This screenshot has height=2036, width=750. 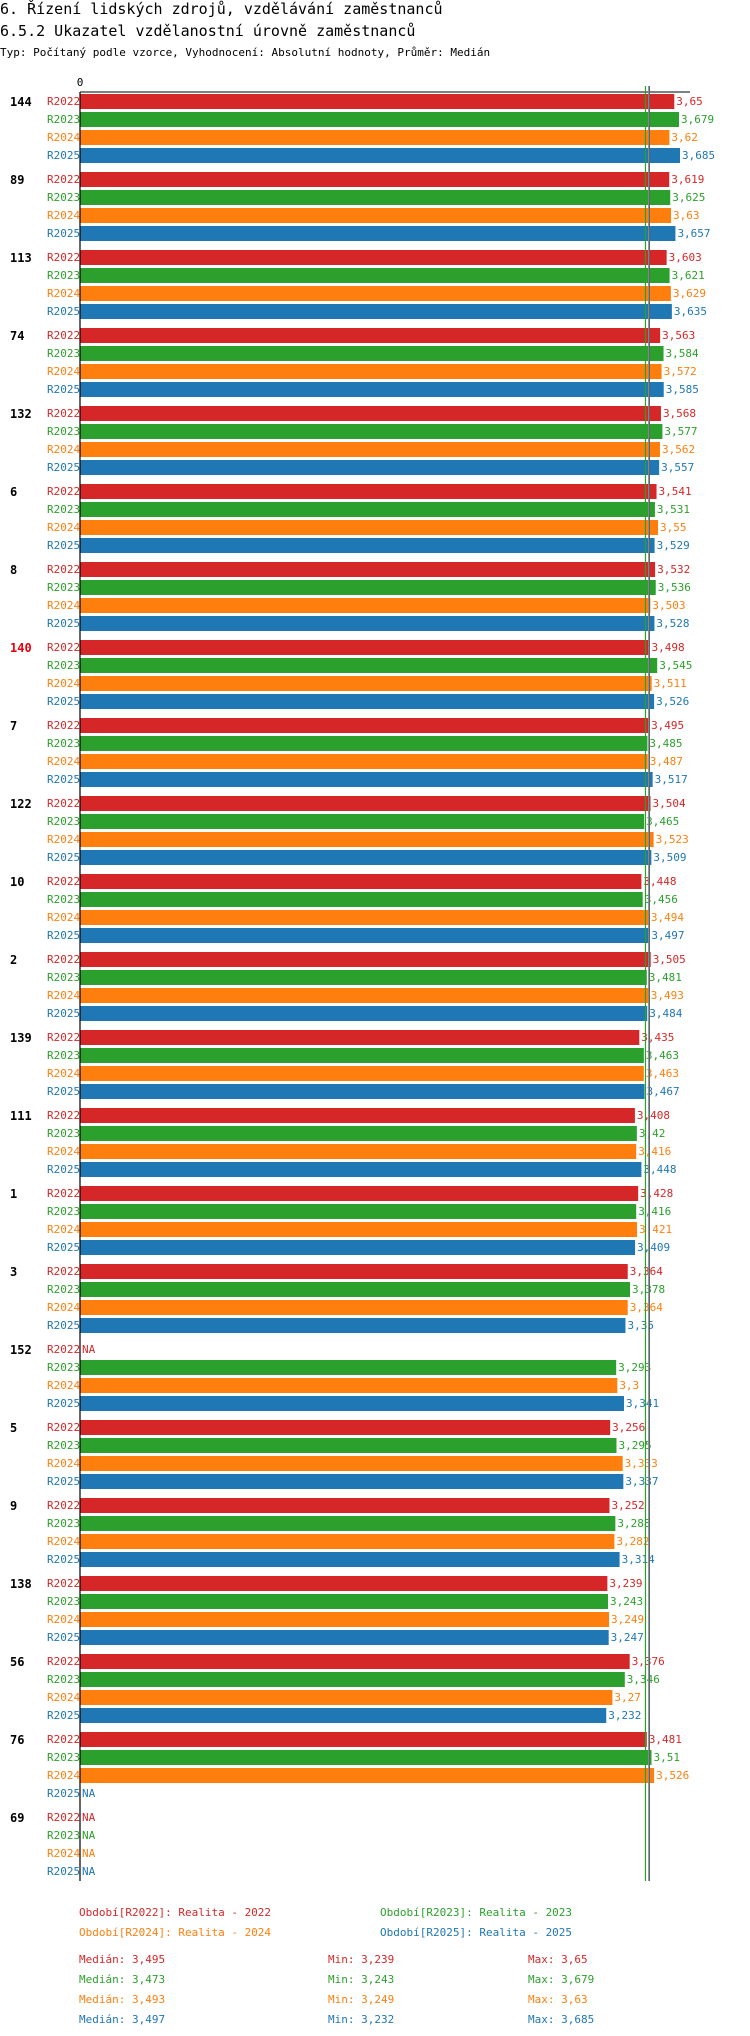 I want to click on series-label-111-r2024: R2024, so click(x=63, y=1151).